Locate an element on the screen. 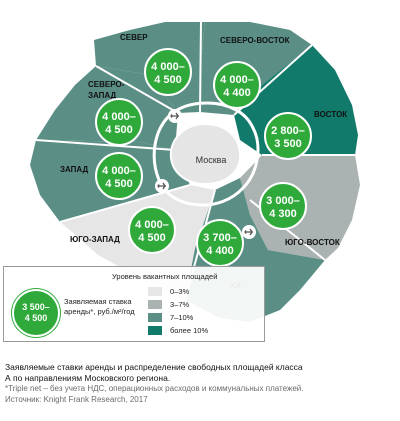 This screenshot has height=421, width=400. badge-north-west: 4 000– 4 500 is located at coordinates (119, 122).